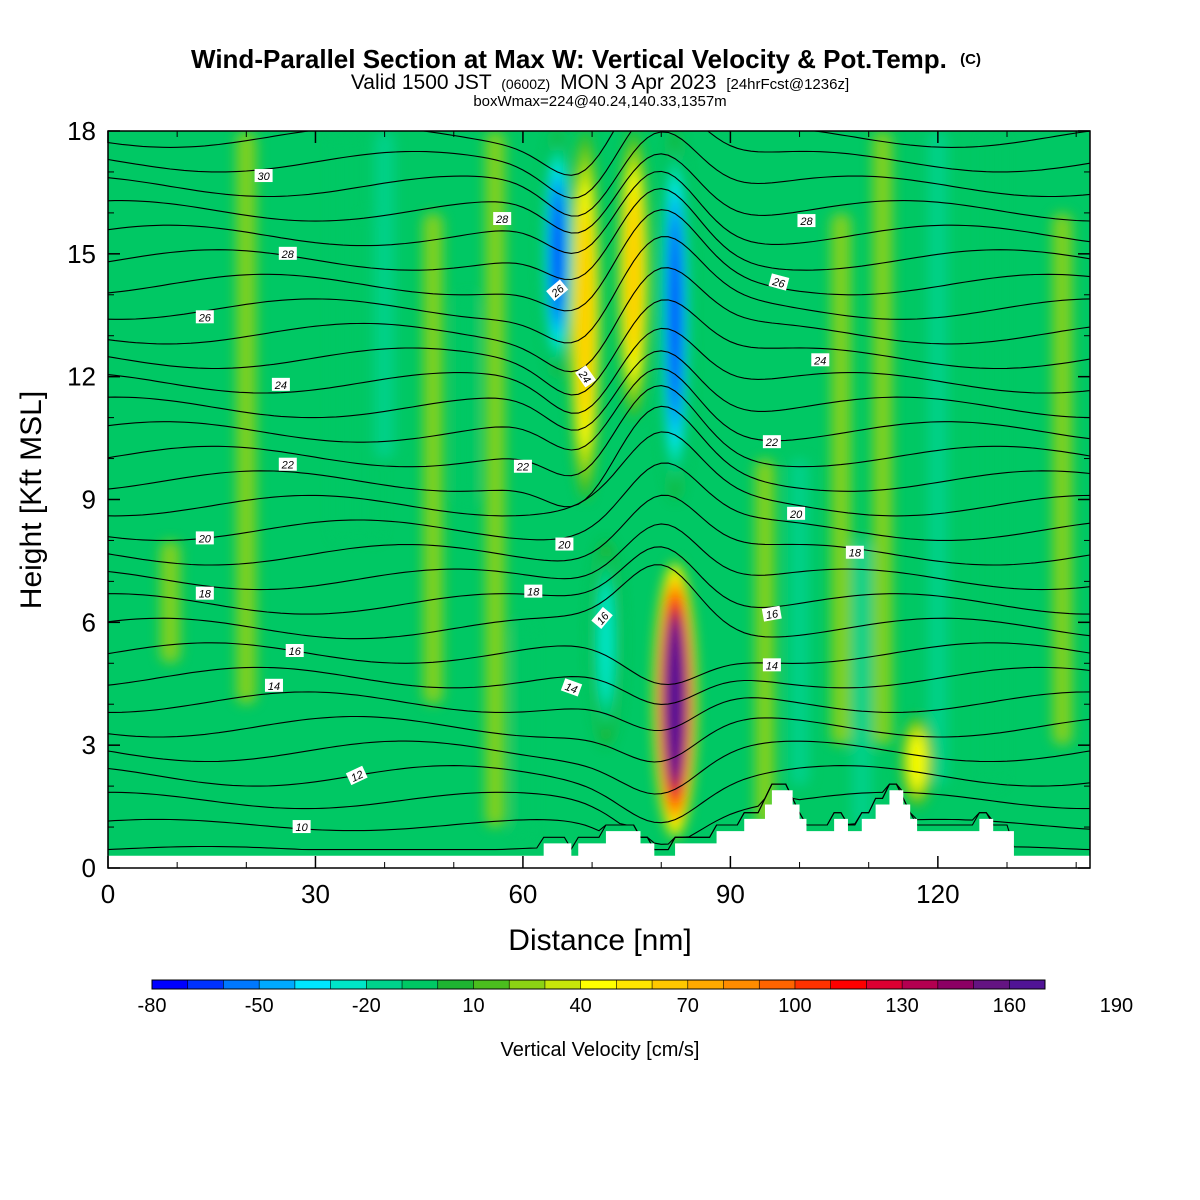 This screenshot has height=1200, width=1200. What do you see at coordinates (152, 1006) in the screenshot?
I see `colorbar-tick-label: -80` at bounding box center [152, 1006].